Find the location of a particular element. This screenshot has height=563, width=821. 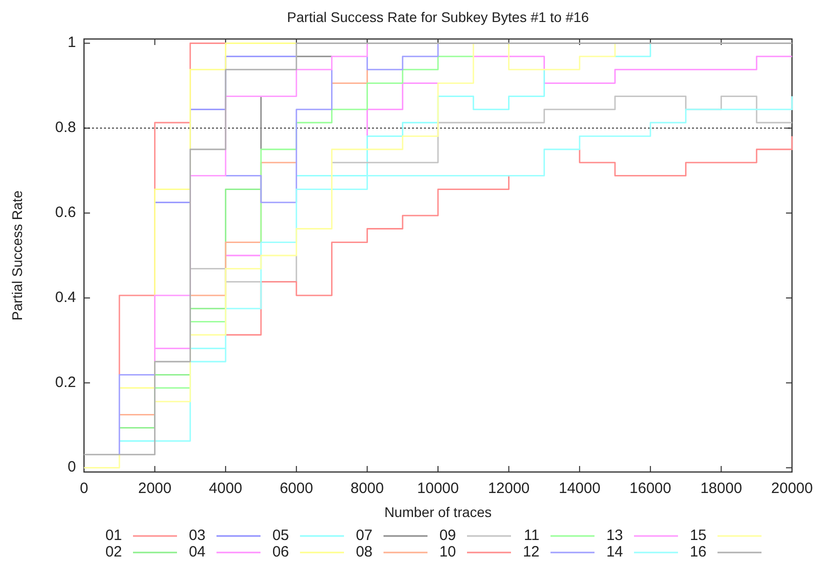

y-tick-label: 1 is located at coordinates (72, 43).